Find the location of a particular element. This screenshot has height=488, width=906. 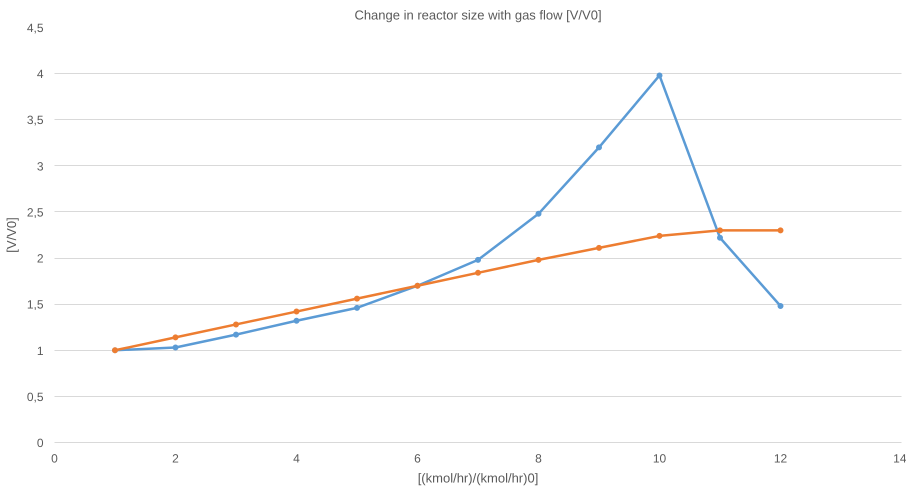

x-tick-label: 10 is located at coordinates (659, 459).